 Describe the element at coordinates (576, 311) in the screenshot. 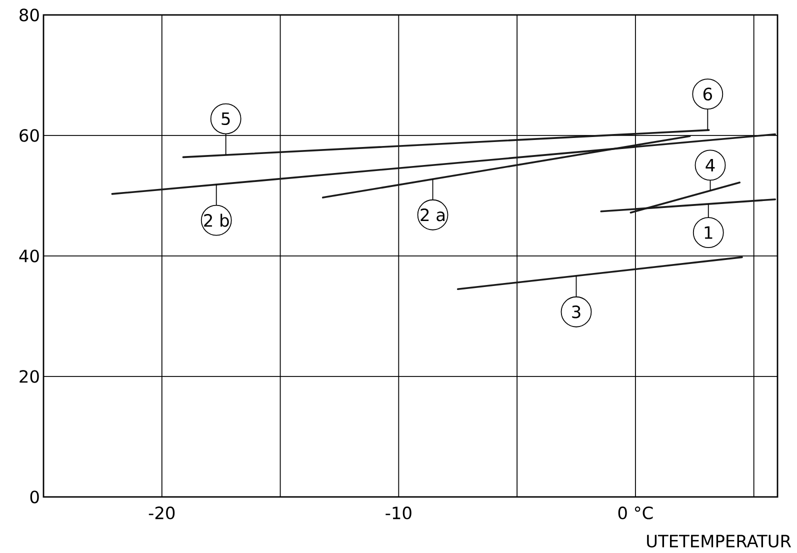

I see `annotation: 3` at that location.